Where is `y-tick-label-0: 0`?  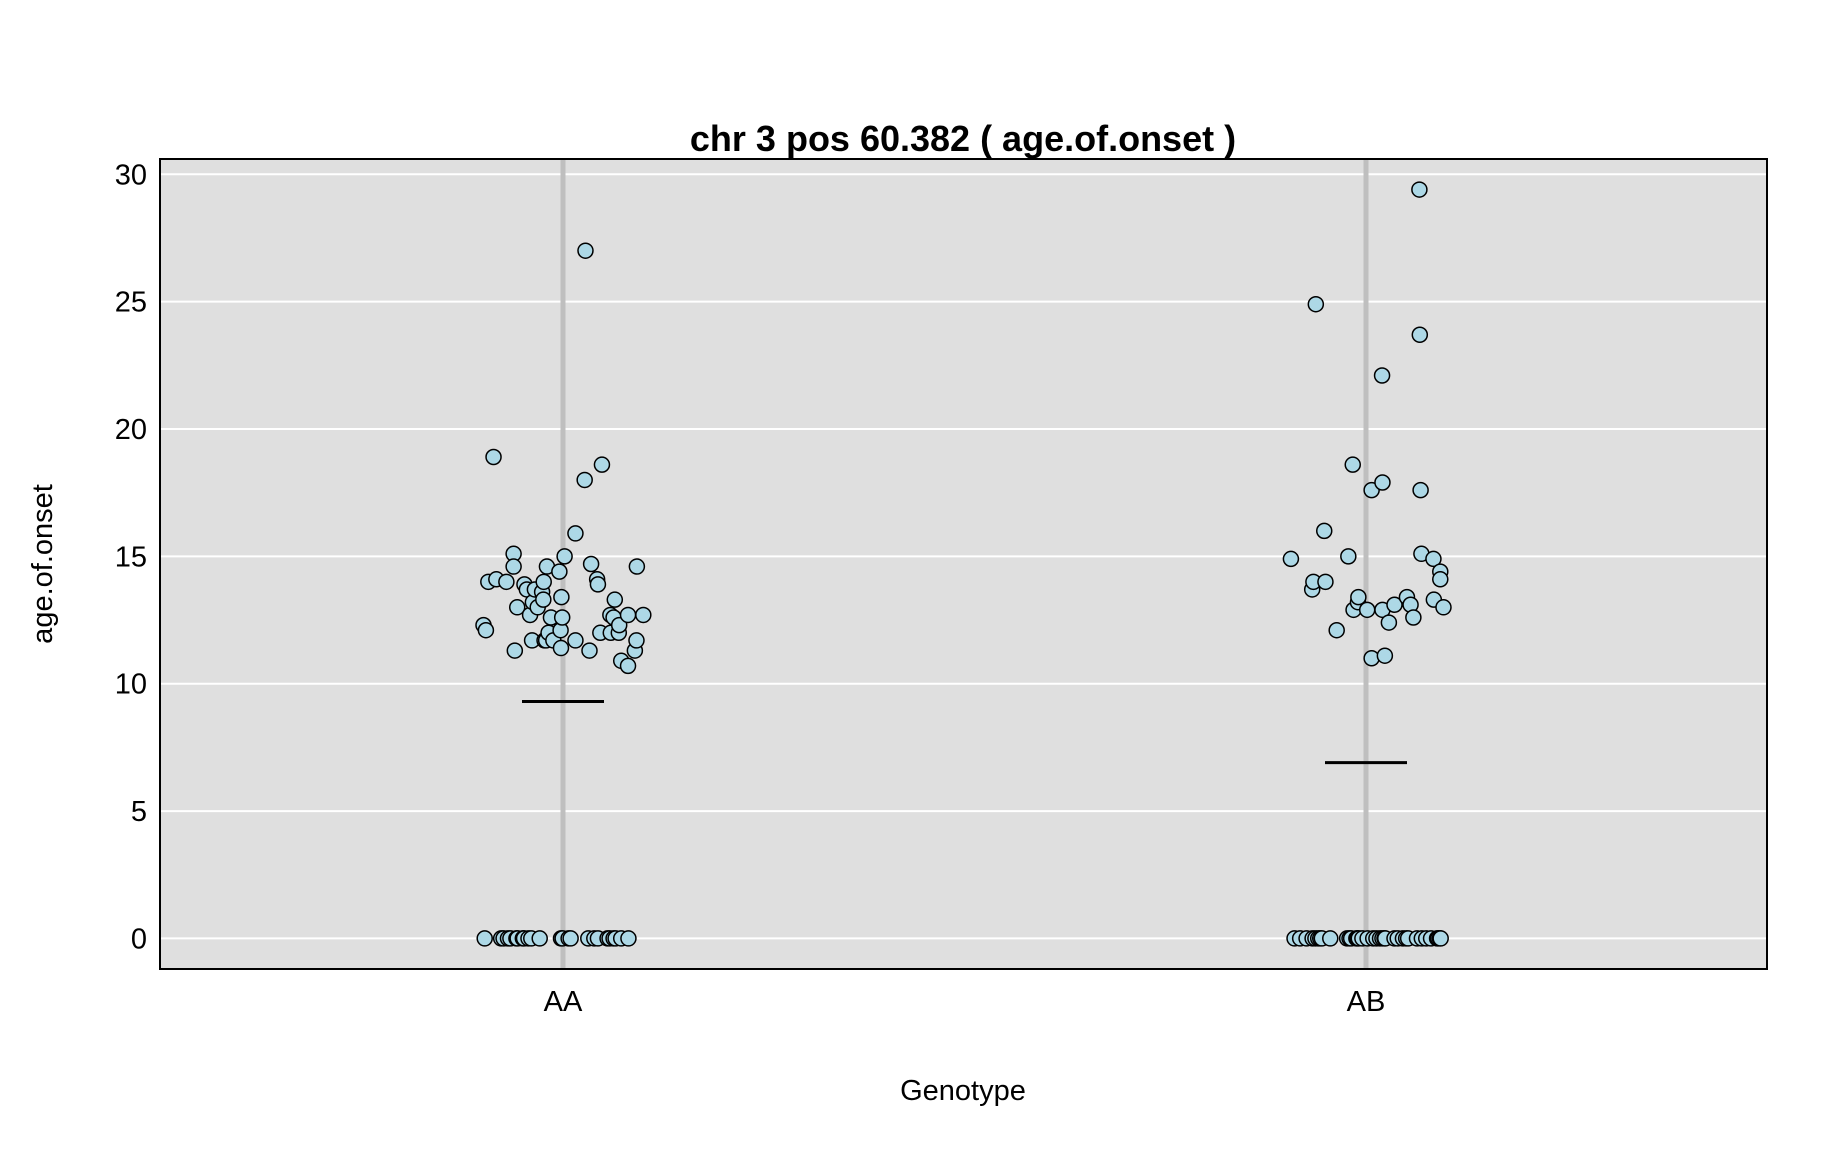
y-tick-label-0: 0 is located at coordinates (139, 939).